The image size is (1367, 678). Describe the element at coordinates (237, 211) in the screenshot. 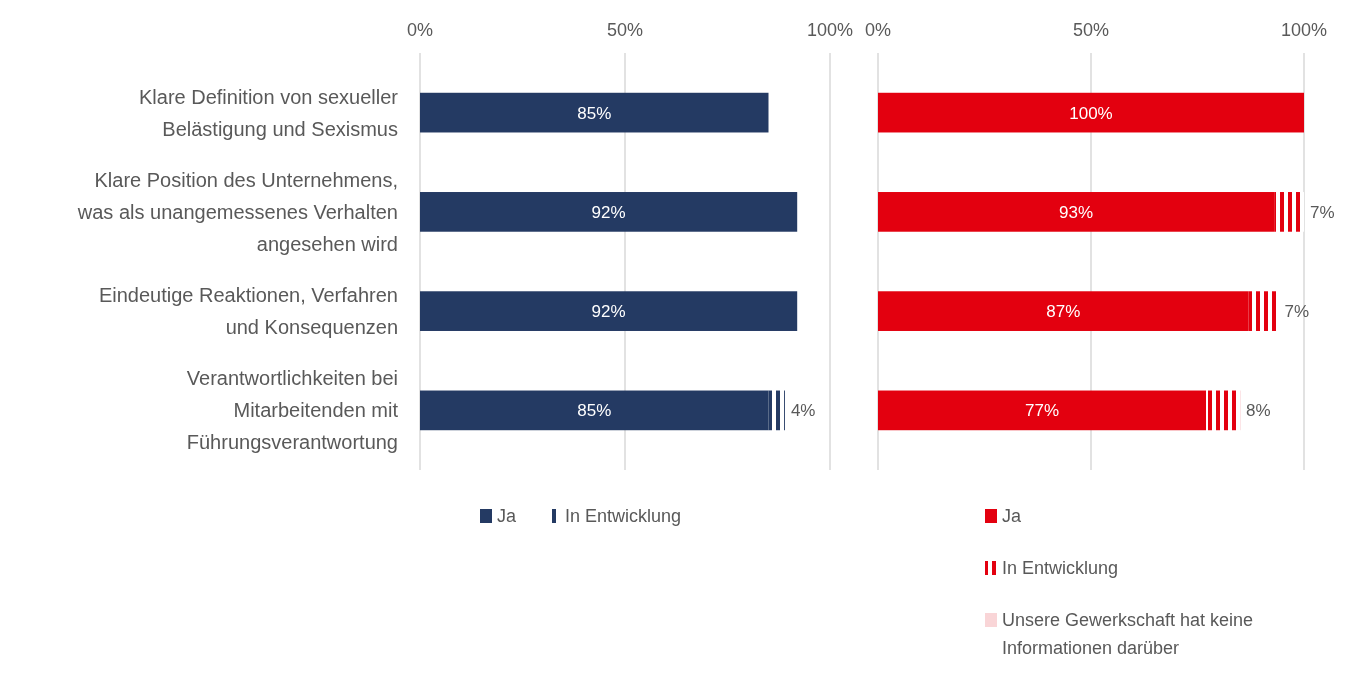

I see `y-tick-label: Klare Position des Unternehmens, was als unangemessenes Verhalten angesehen wird` at that location.